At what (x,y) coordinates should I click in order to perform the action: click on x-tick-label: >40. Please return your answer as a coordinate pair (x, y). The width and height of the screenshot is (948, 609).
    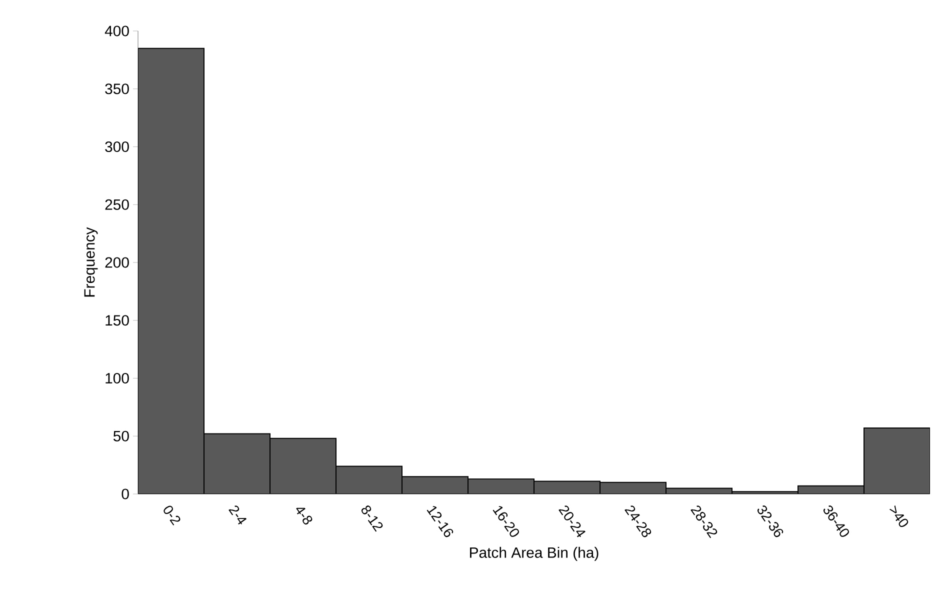
    Looking at the image, I should click on (898, 516).